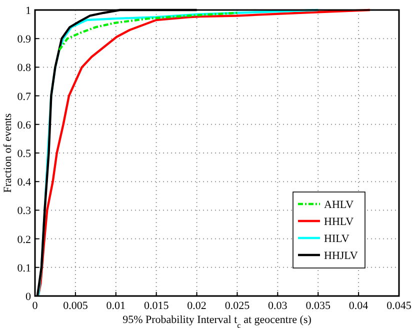 Image resolution: width=415 pixels, height=328 pixels. Describe the element at coordinates (24, 182) in the screenshot. I see `y-tick-label: 0.4` at that location.